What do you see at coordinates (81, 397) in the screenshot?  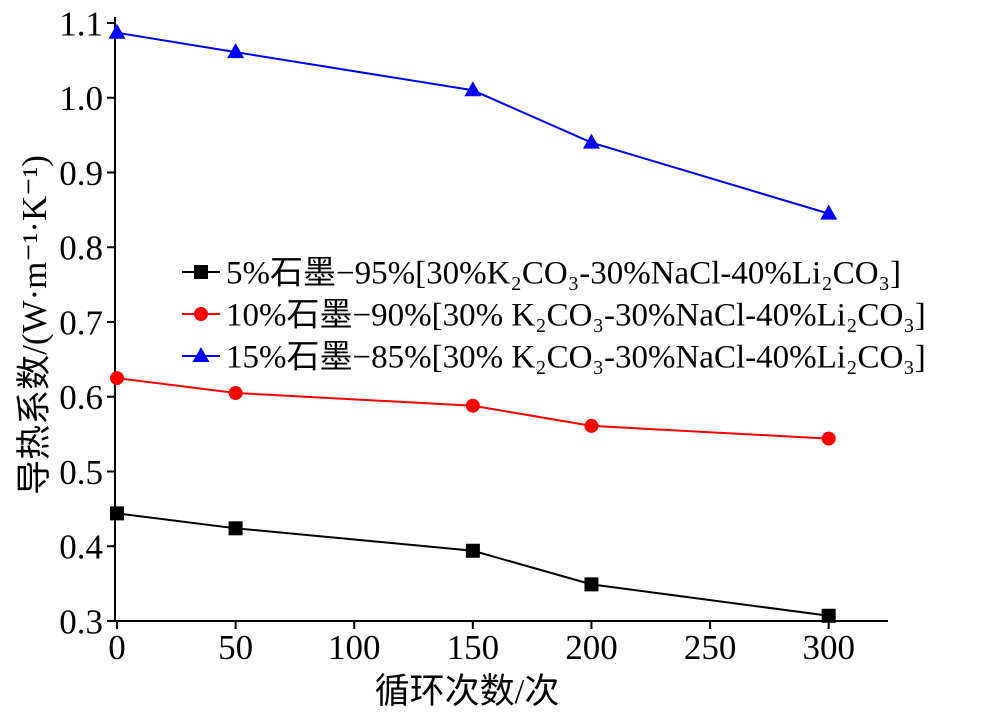 I see `y-tick-label: 0.6` at bounding box center [81, 397].